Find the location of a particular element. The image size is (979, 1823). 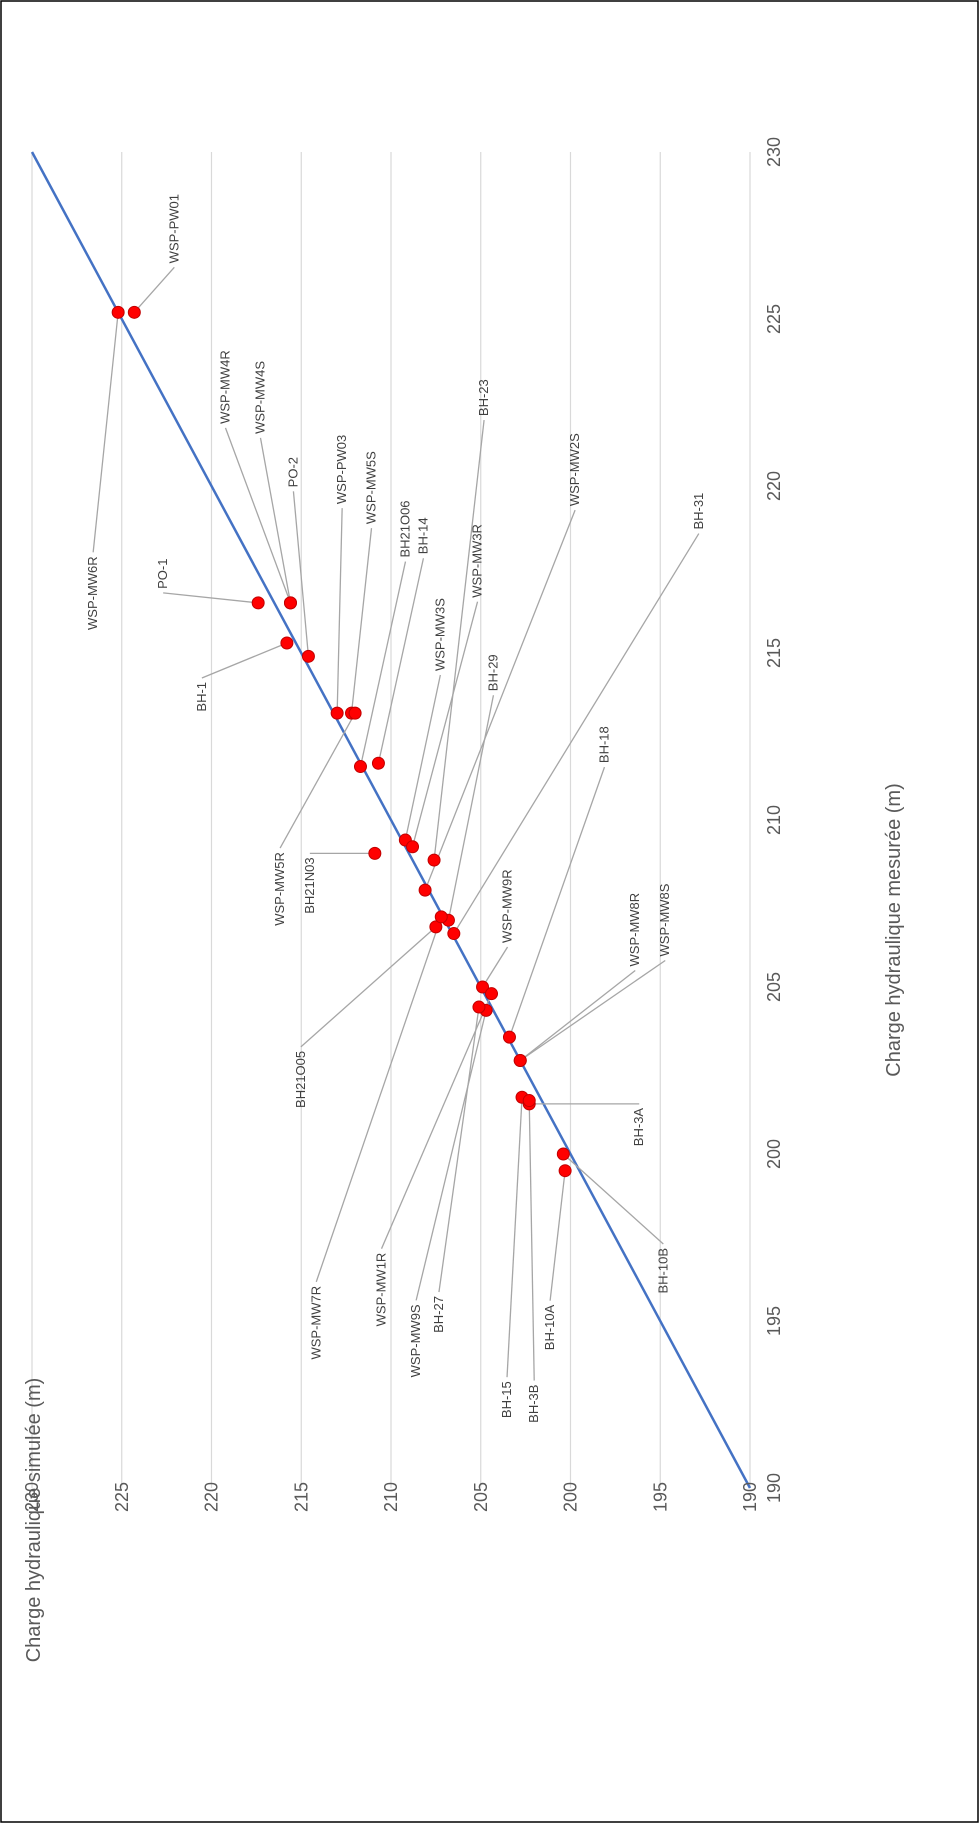

y-tick-label: 210 is located at coordinates (391, 1497).